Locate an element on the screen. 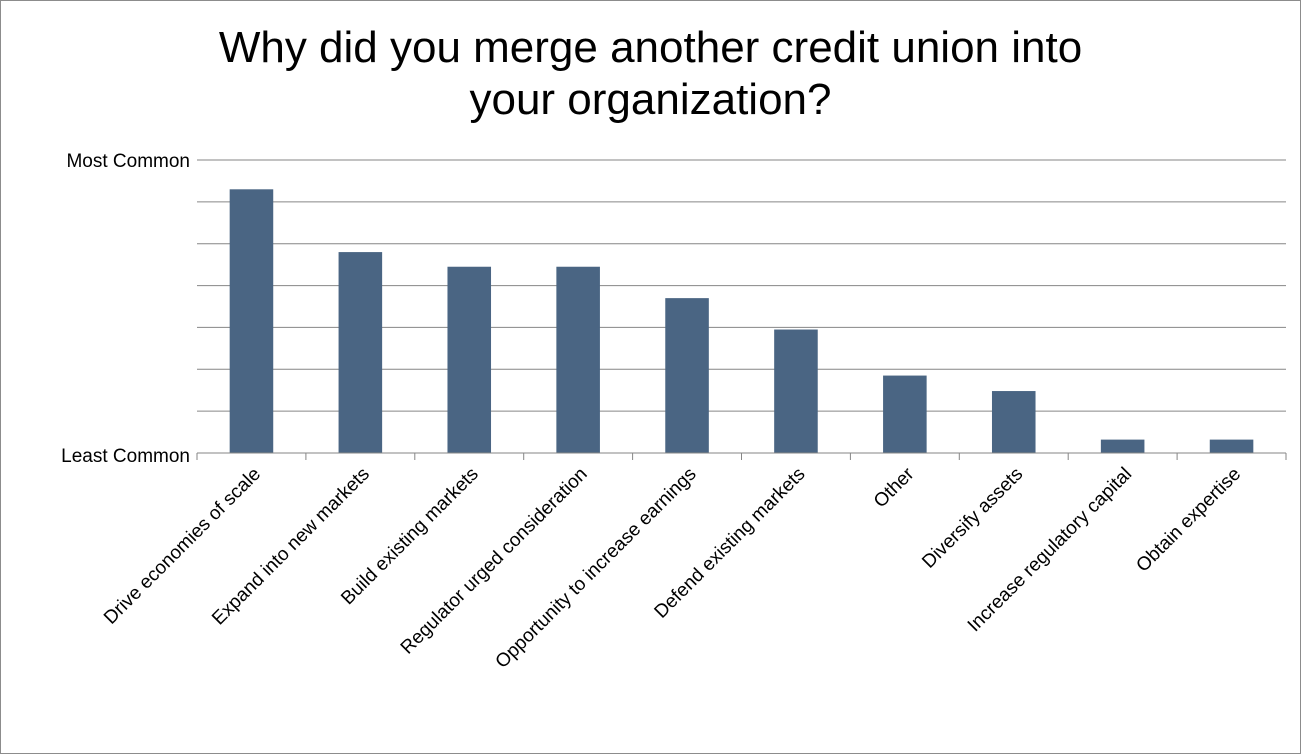 This screenshot has width=1301, height=754. y-axis-labels: Most Common Least Common is located at coordinates (125, 309).